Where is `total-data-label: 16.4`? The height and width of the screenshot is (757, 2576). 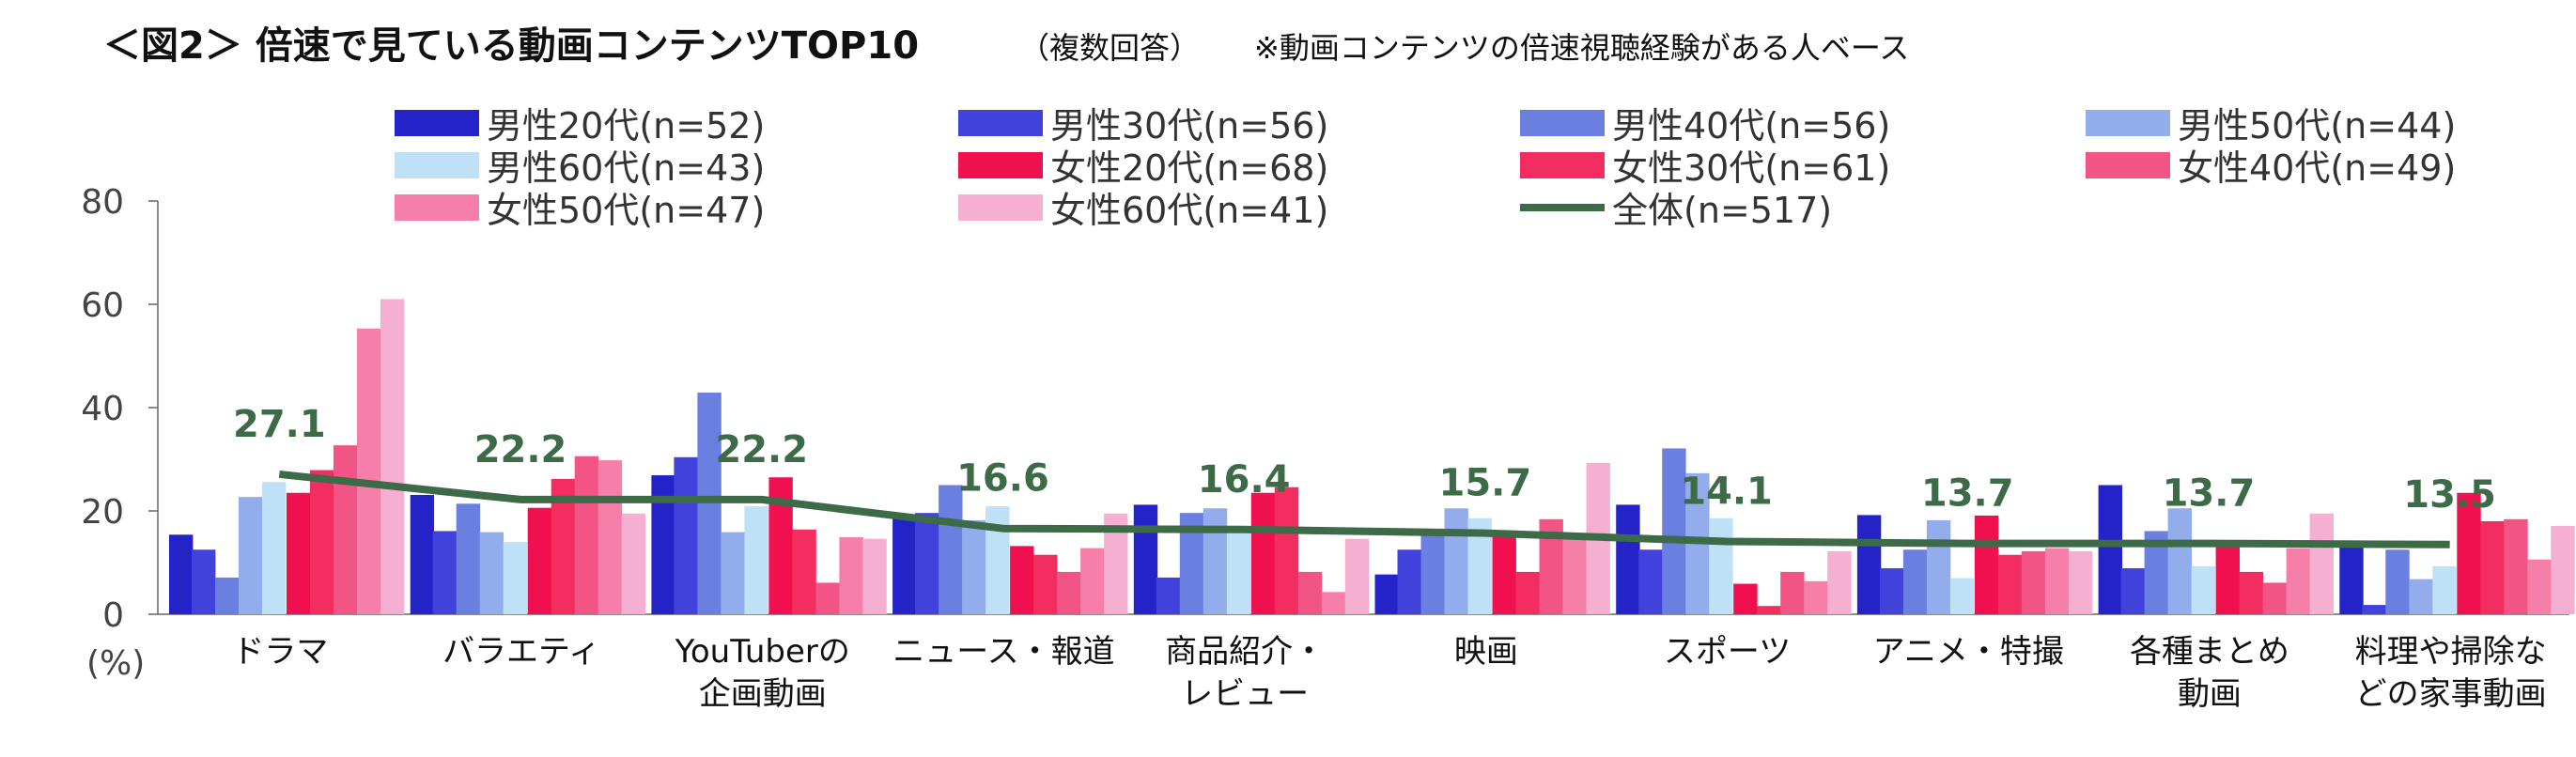 total-data-label: 16.4 is located at coordinates (1244, 480).